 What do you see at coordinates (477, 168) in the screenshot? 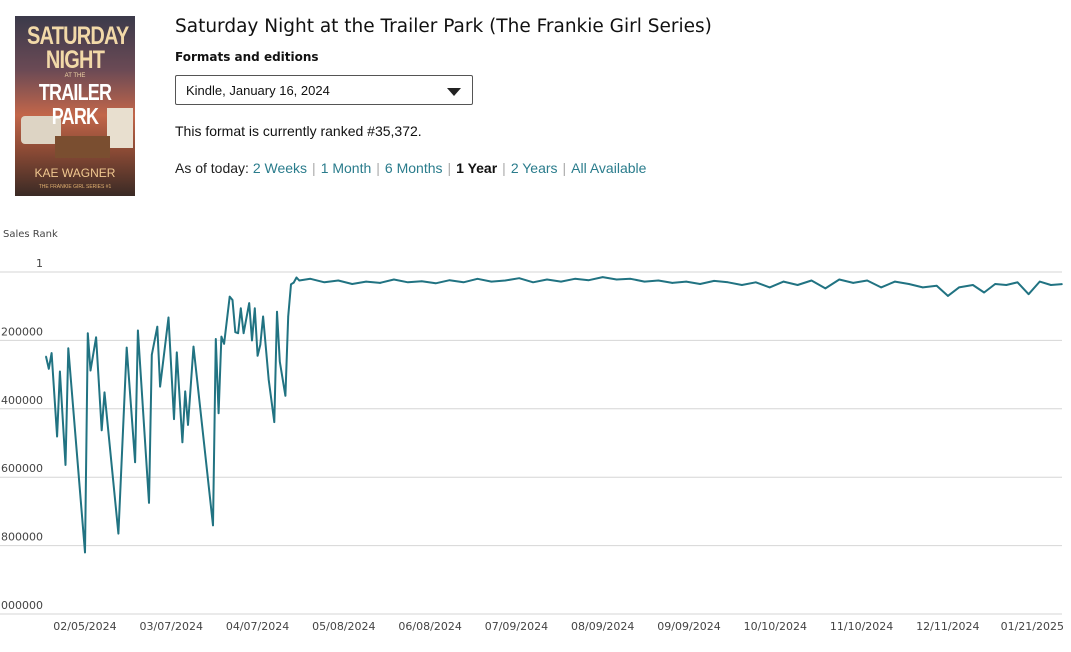
I see `range-1-year: 1 Year` at bounding box center [477, 168].